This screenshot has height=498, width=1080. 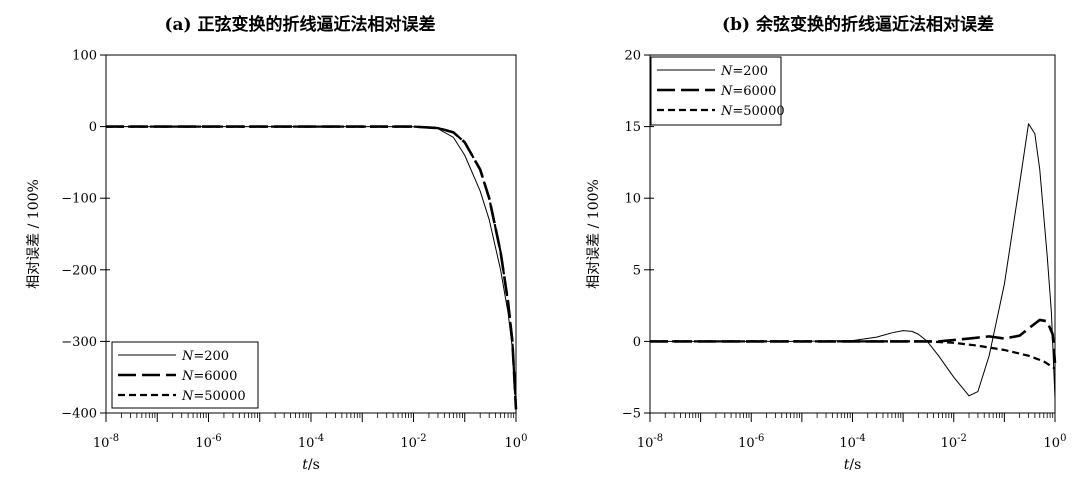 I want to click on chart-title: (a) 正弦变换的折线逼近法相对误差, so click(x=299, y=24).